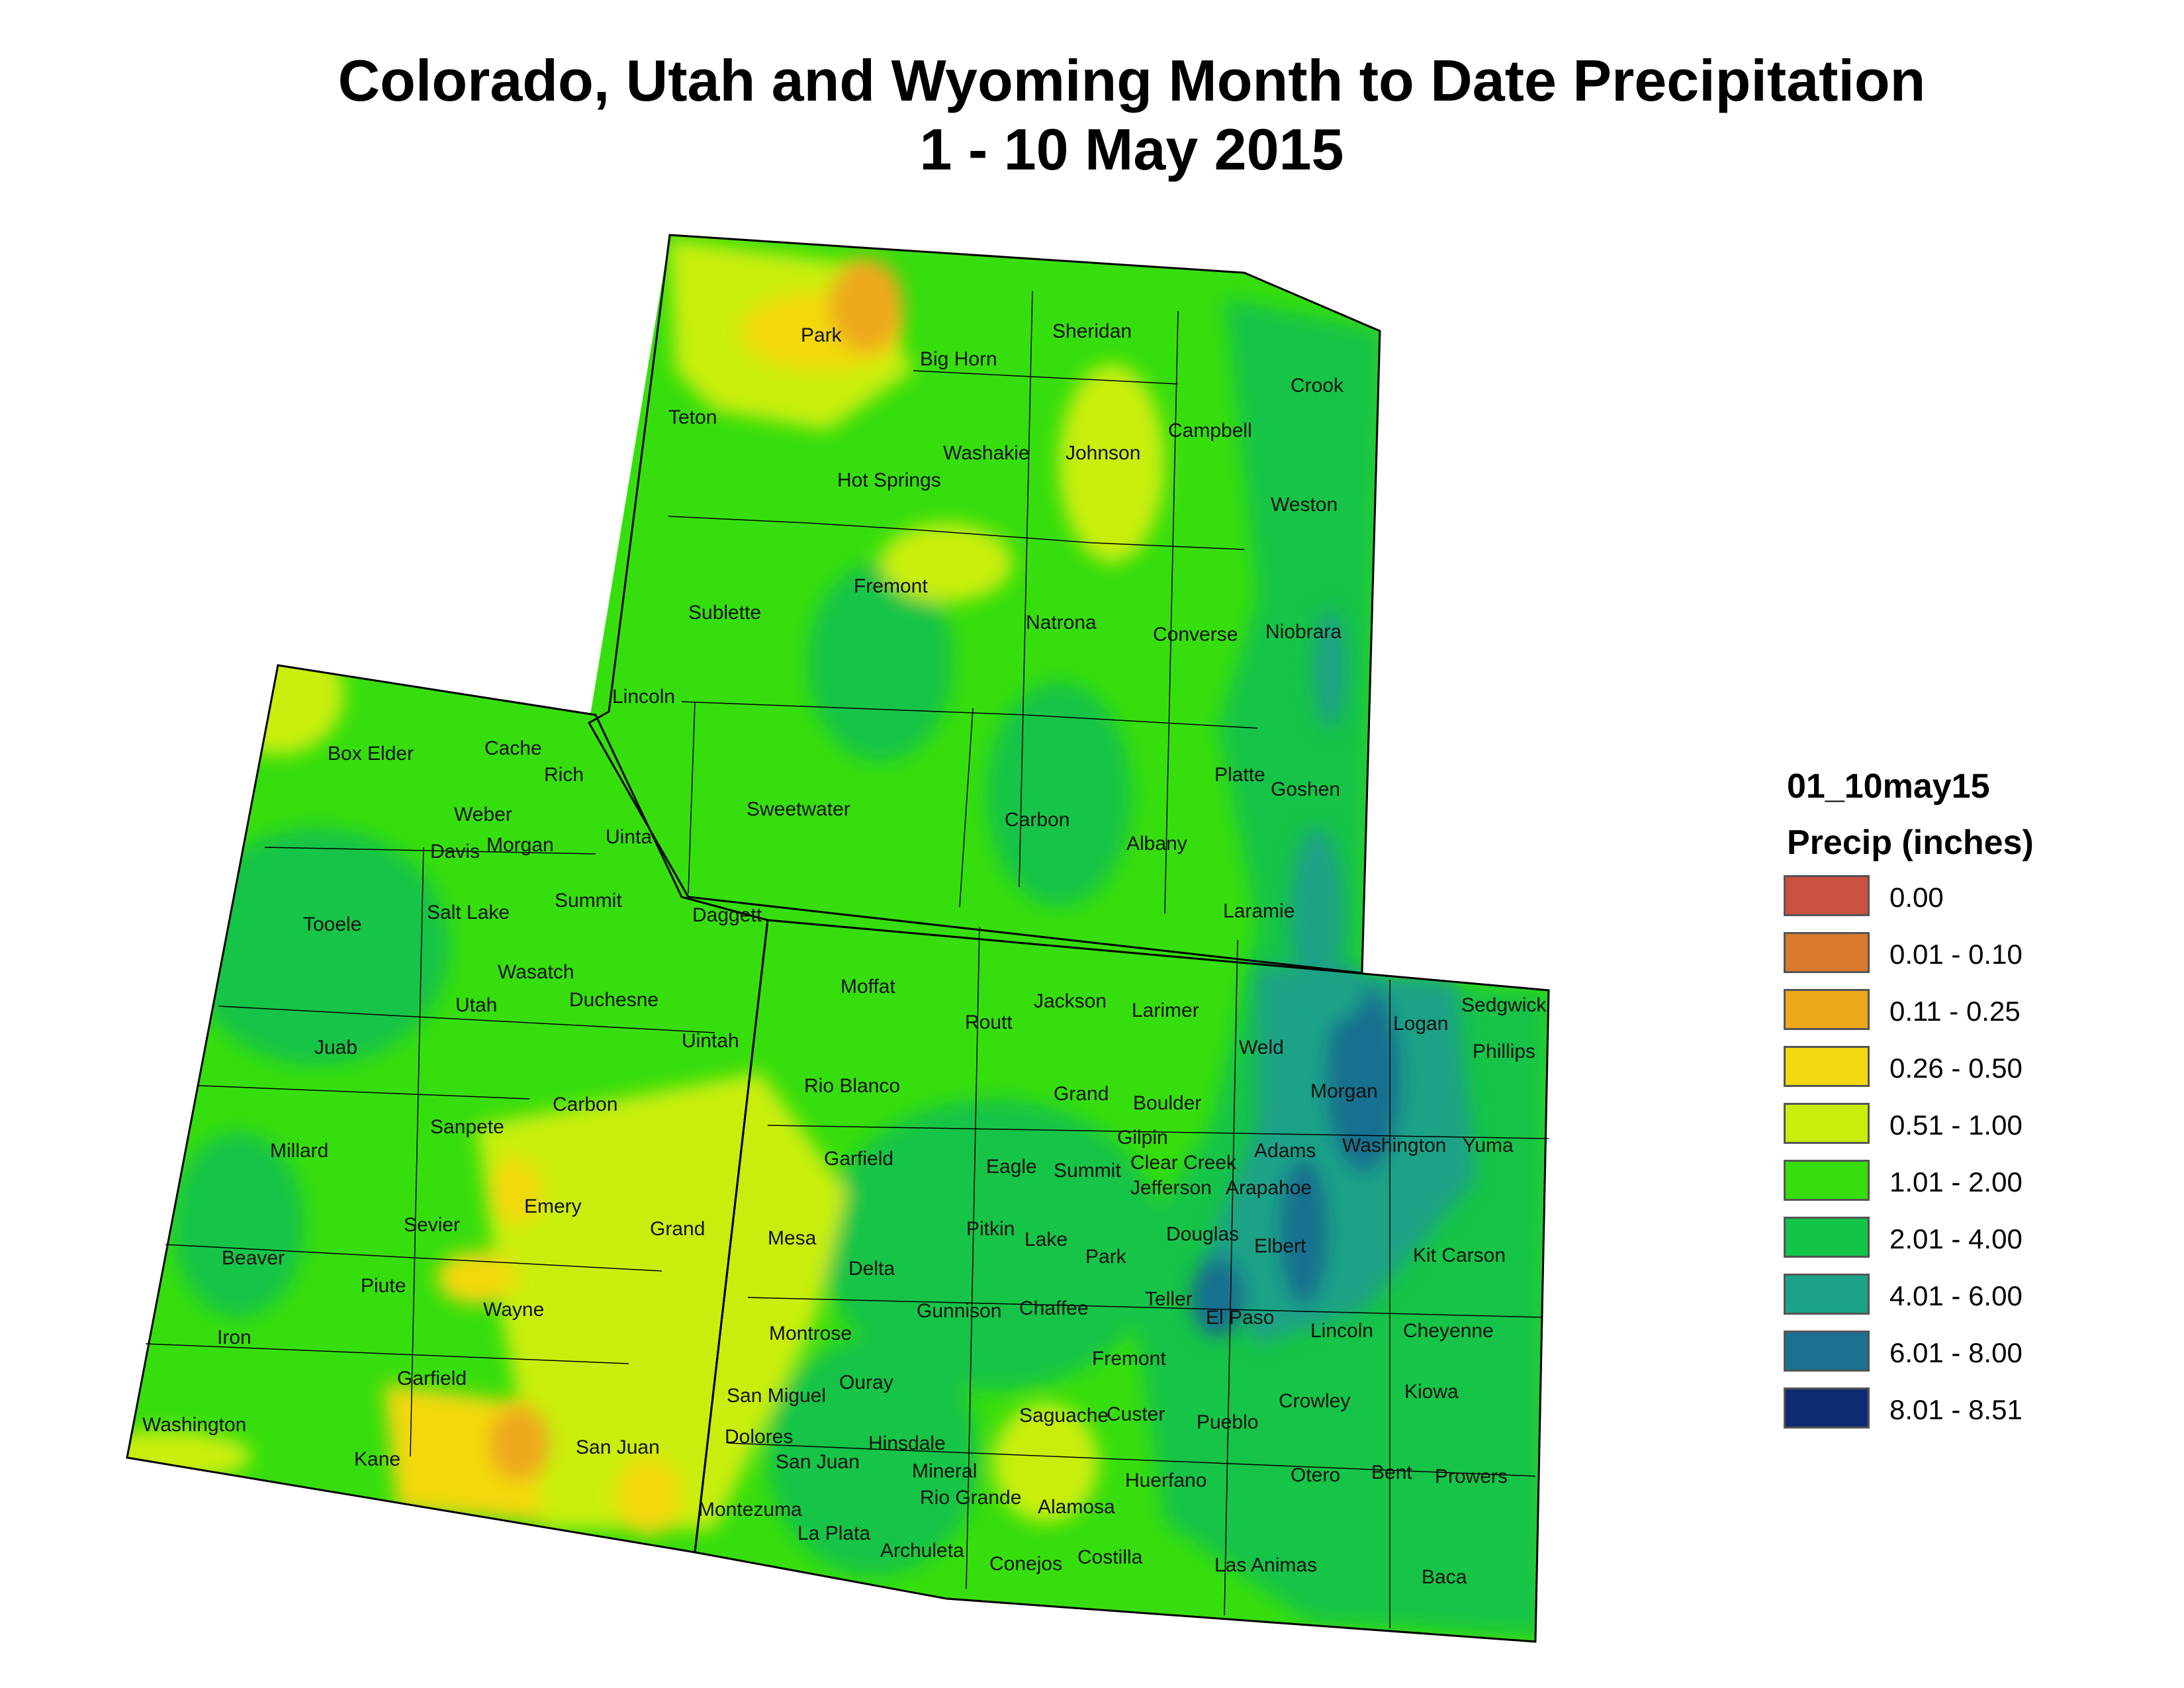 The height and width of the screenshot is (1688, 2184). What do you see at coordinates (889, 480) in the screenshot?
I see `county-label: Hot Springs` at bounding box center [889, 480].